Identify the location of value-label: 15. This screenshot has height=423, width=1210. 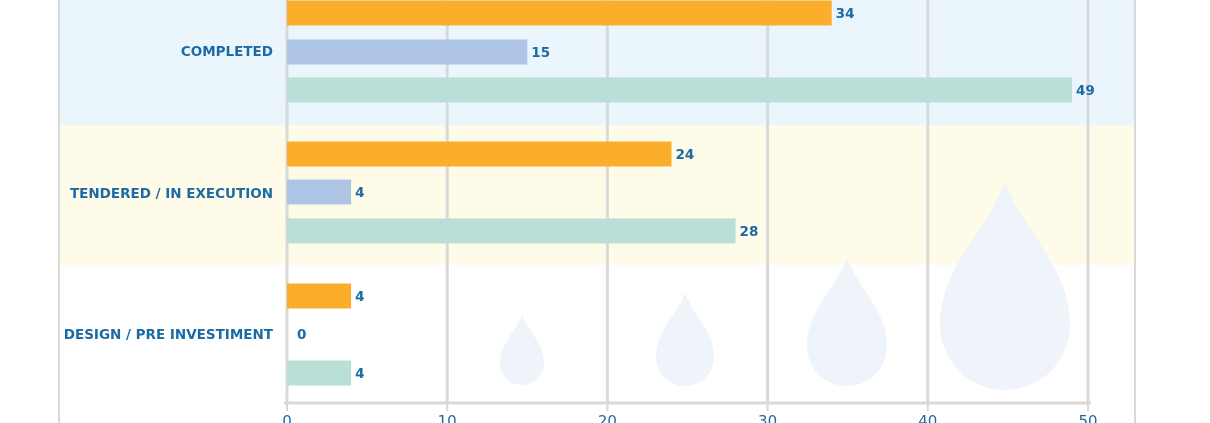
(540, 53).